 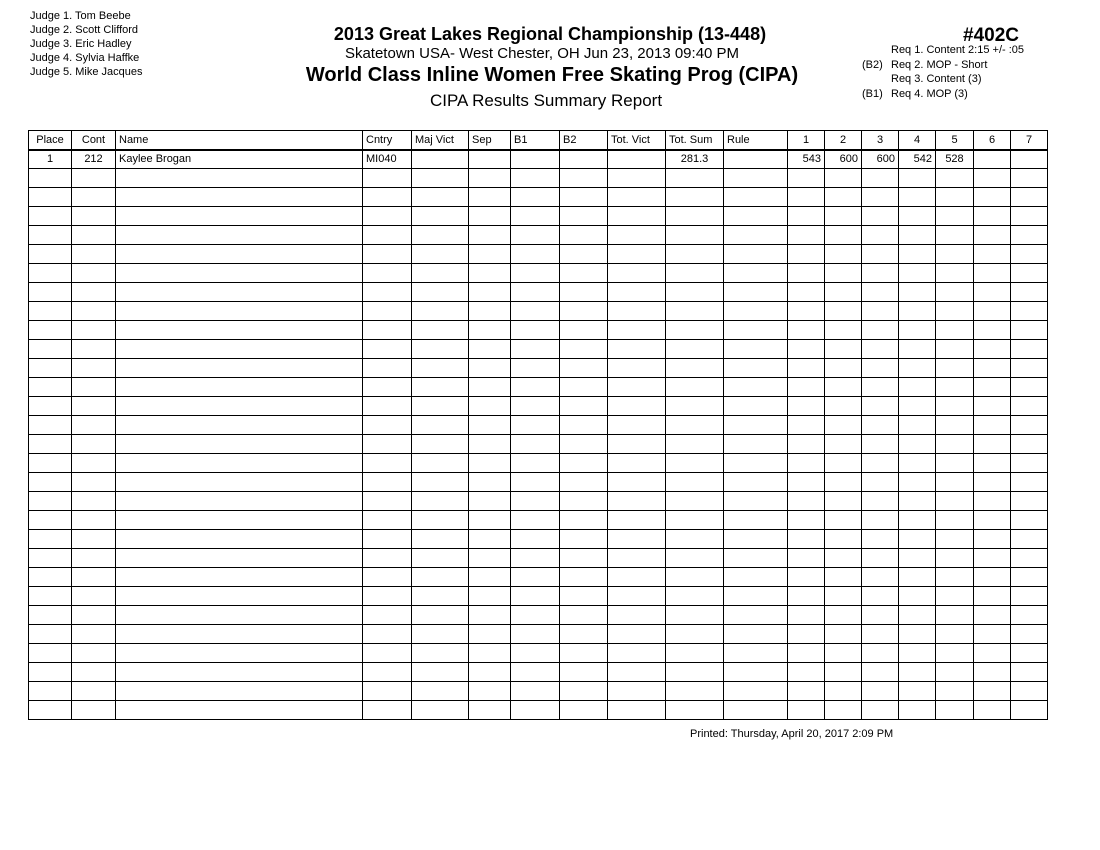 What do you see at coordinates (81, 44) in the screenshot?
I see `judge-3: Judge 3. Eric Hadley` at bounding box center [81, 44].